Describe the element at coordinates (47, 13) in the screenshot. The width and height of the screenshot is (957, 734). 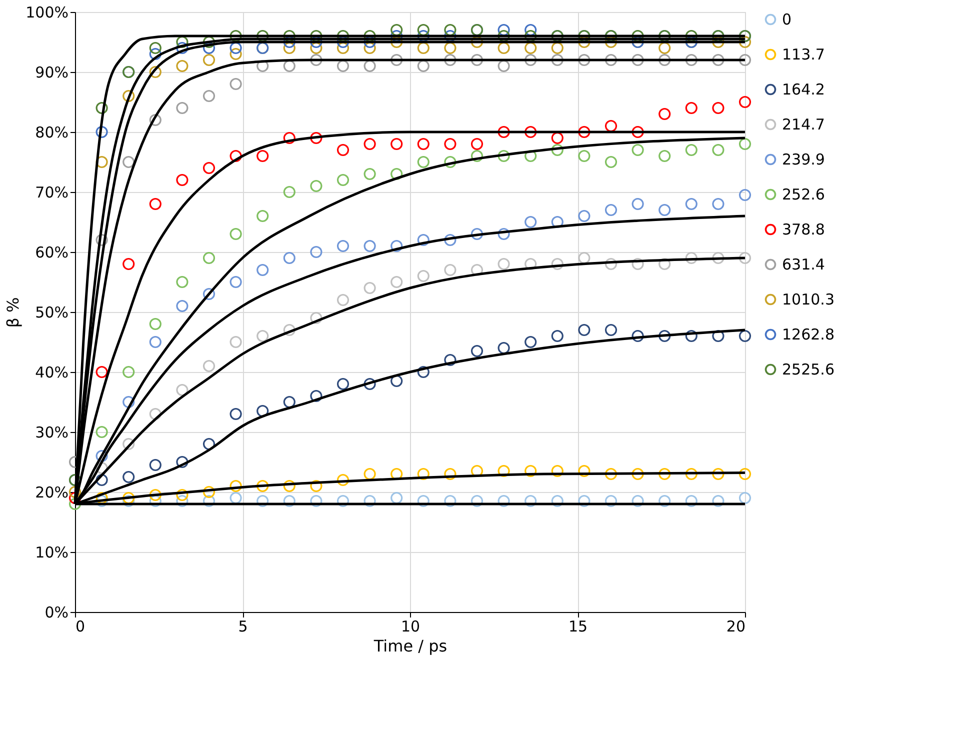
I see `y-tick-label: 100%` at that location.